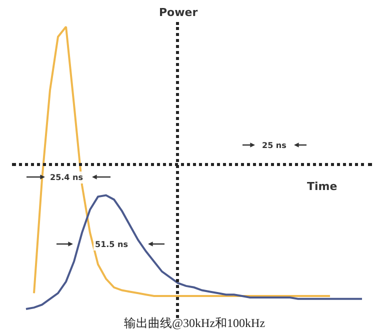 Image resolution: width=388 pixels, height=333 pixels. I want to click on annotation: 25 ns, so click(274, 145).